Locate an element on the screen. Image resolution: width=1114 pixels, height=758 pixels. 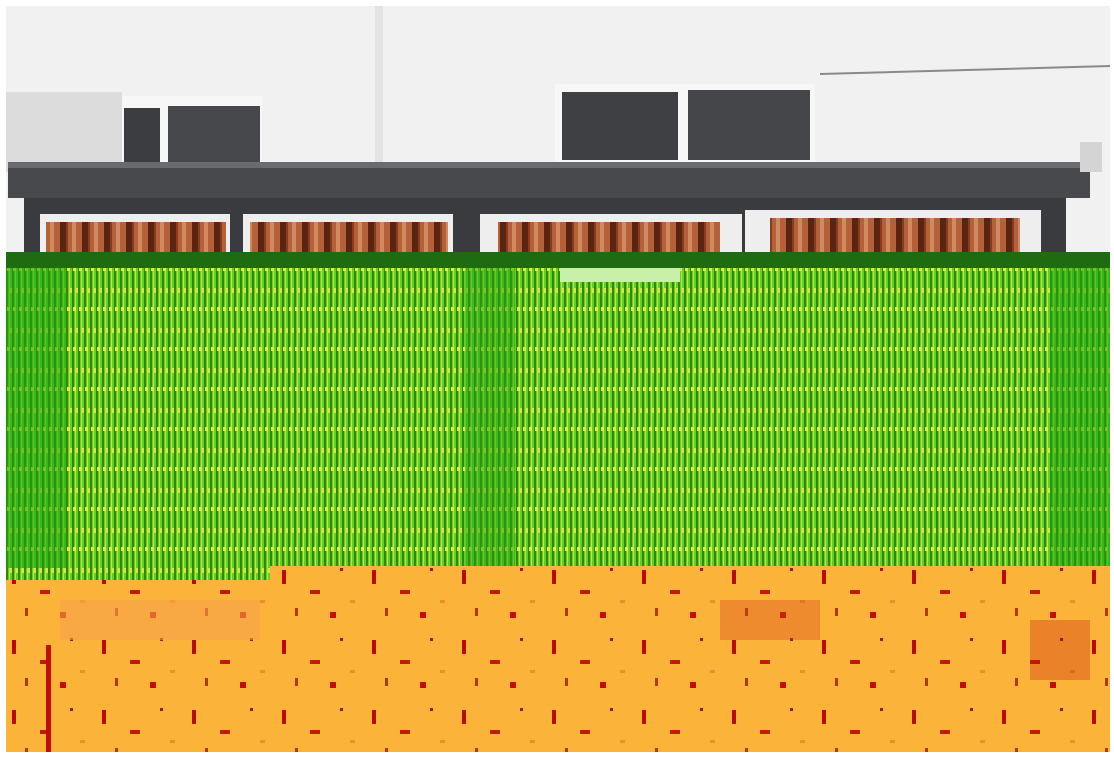
glitch-edge is located at coordinates (558, 260).